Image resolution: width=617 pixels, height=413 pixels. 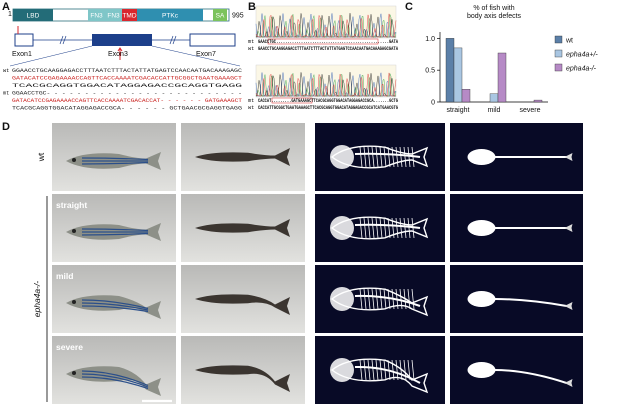 What do you see at coordinates (96, 16) in the screenshot?
I see `domain-label: FN3` at bounding box center [96, 16].